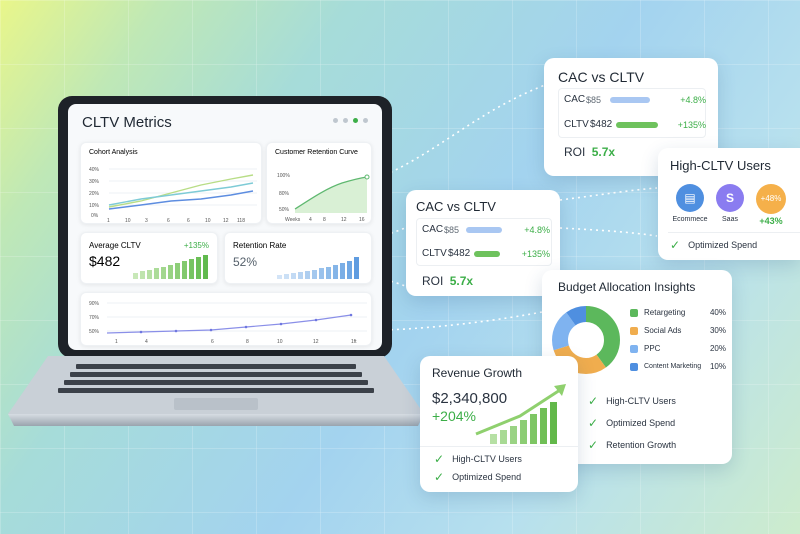 This screenshot has width=800, height=534. Describe the element at coordinates (350, 120) in the screenshot. I see `window-dots` at that location.